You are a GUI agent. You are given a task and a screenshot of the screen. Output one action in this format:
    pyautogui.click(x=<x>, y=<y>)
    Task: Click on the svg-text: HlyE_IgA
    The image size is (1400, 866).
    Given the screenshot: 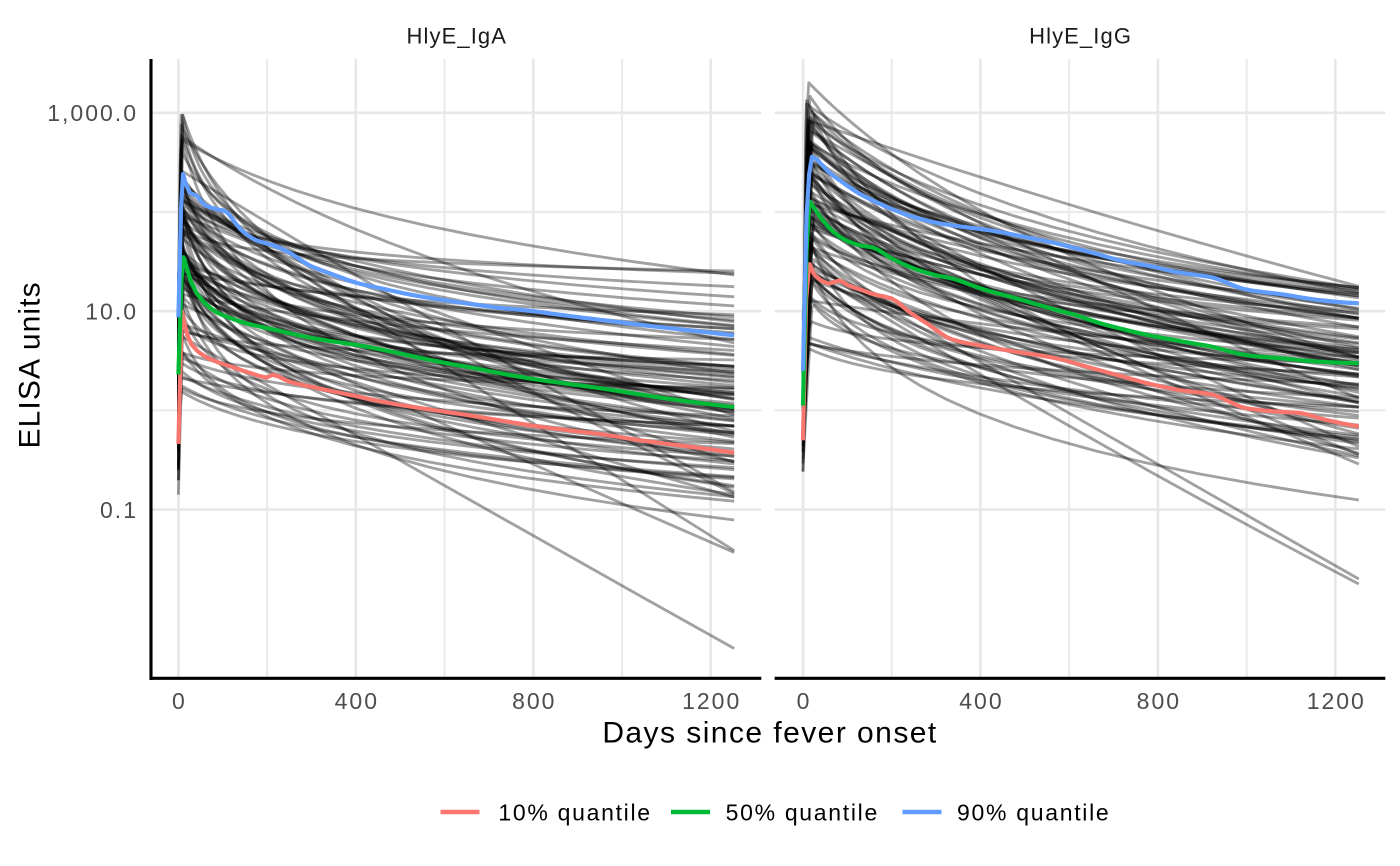 What is the action you would take?
    pyautogui.click(x=457, y=36)
    